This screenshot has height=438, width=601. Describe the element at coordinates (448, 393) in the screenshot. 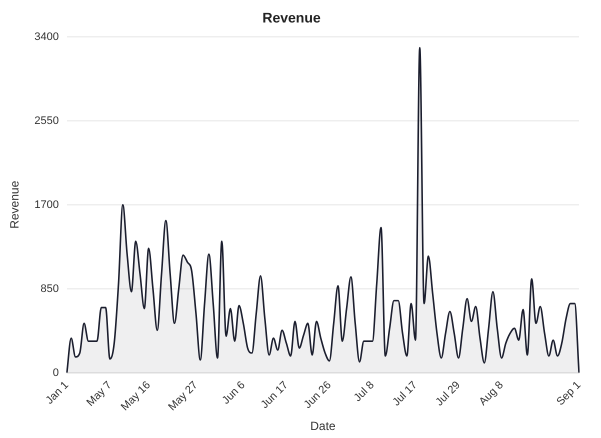

I see `x-tick-label: Jul 29` at that location.